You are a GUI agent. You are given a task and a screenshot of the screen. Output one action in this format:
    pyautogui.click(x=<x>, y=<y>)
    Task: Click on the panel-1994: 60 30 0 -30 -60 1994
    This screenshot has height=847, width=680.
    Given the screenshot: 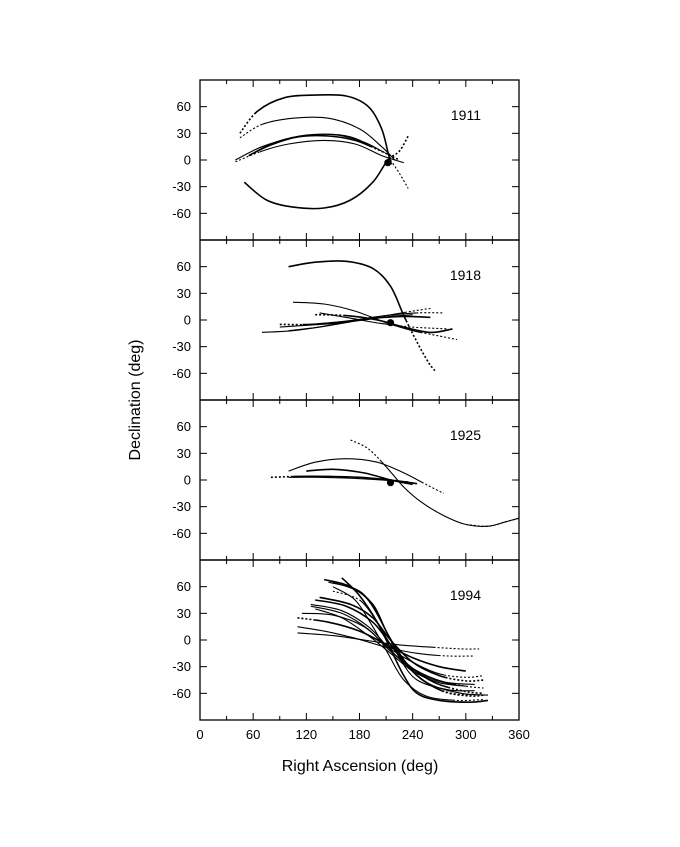 What is the action you would take?
    pyautogui.click(x=346, y=640)
    